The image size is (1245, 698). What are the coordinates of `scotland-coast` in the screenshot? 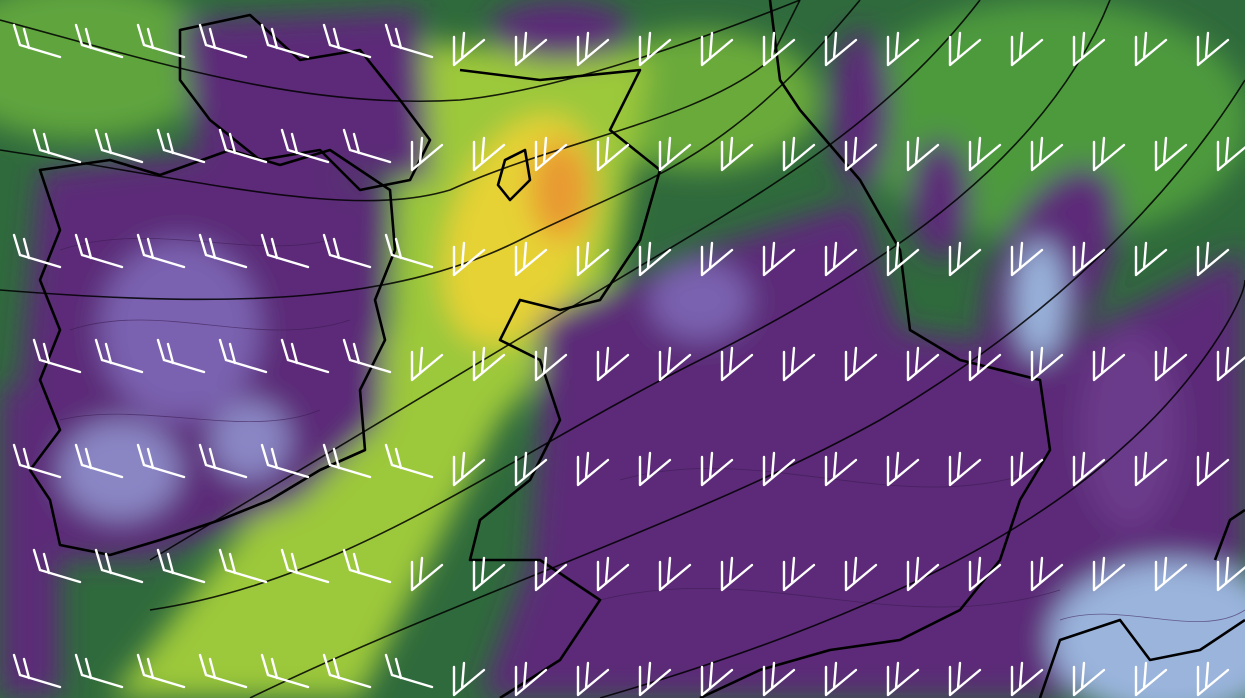 It's located at (305, 102).